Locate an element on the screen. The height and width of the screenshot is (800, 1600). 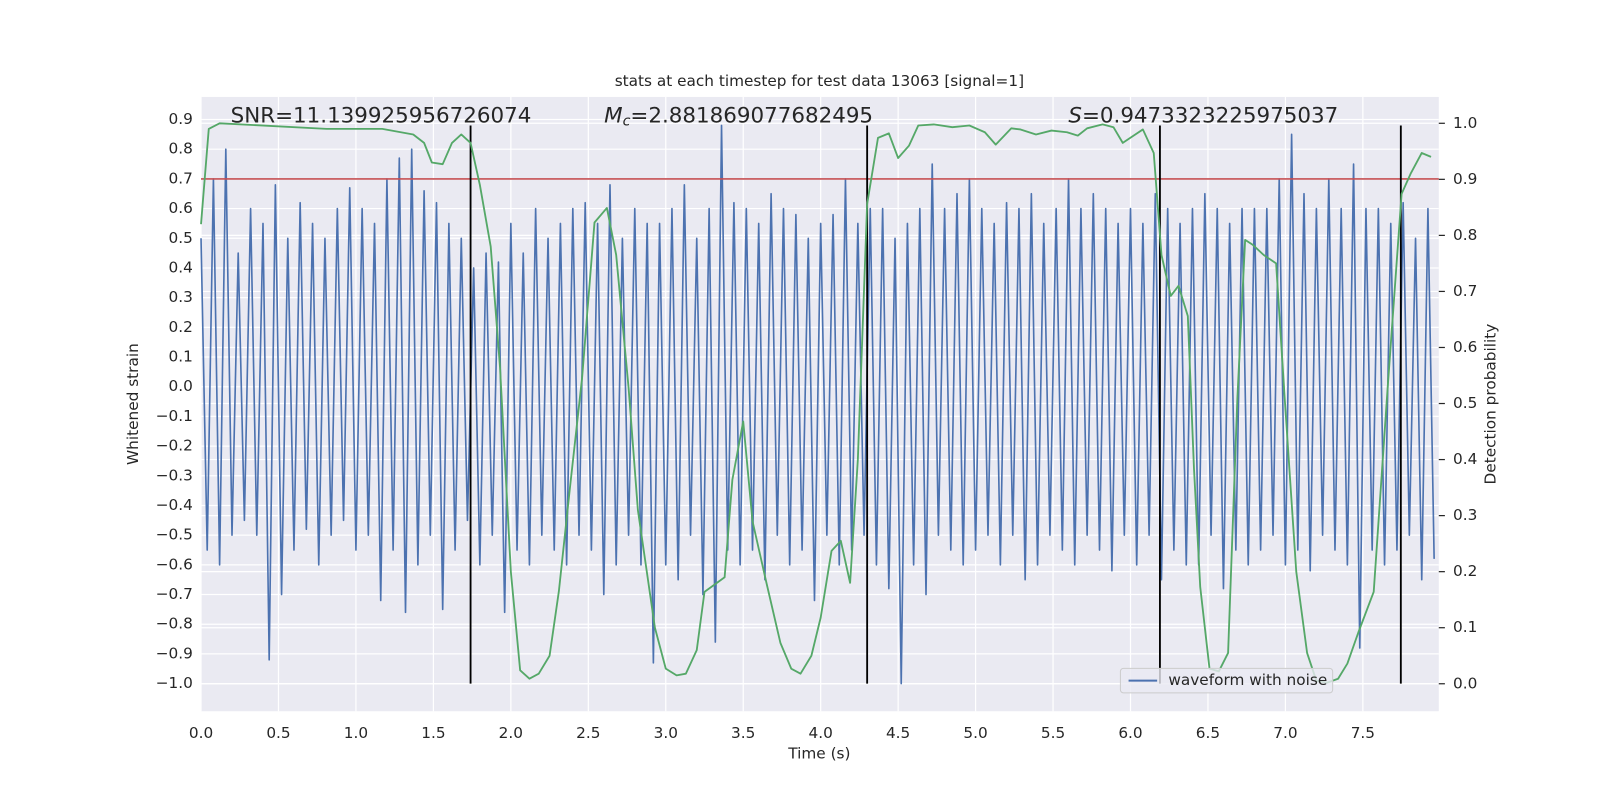
y-tick-label: 0.3 is located at coordinates (181, 297).